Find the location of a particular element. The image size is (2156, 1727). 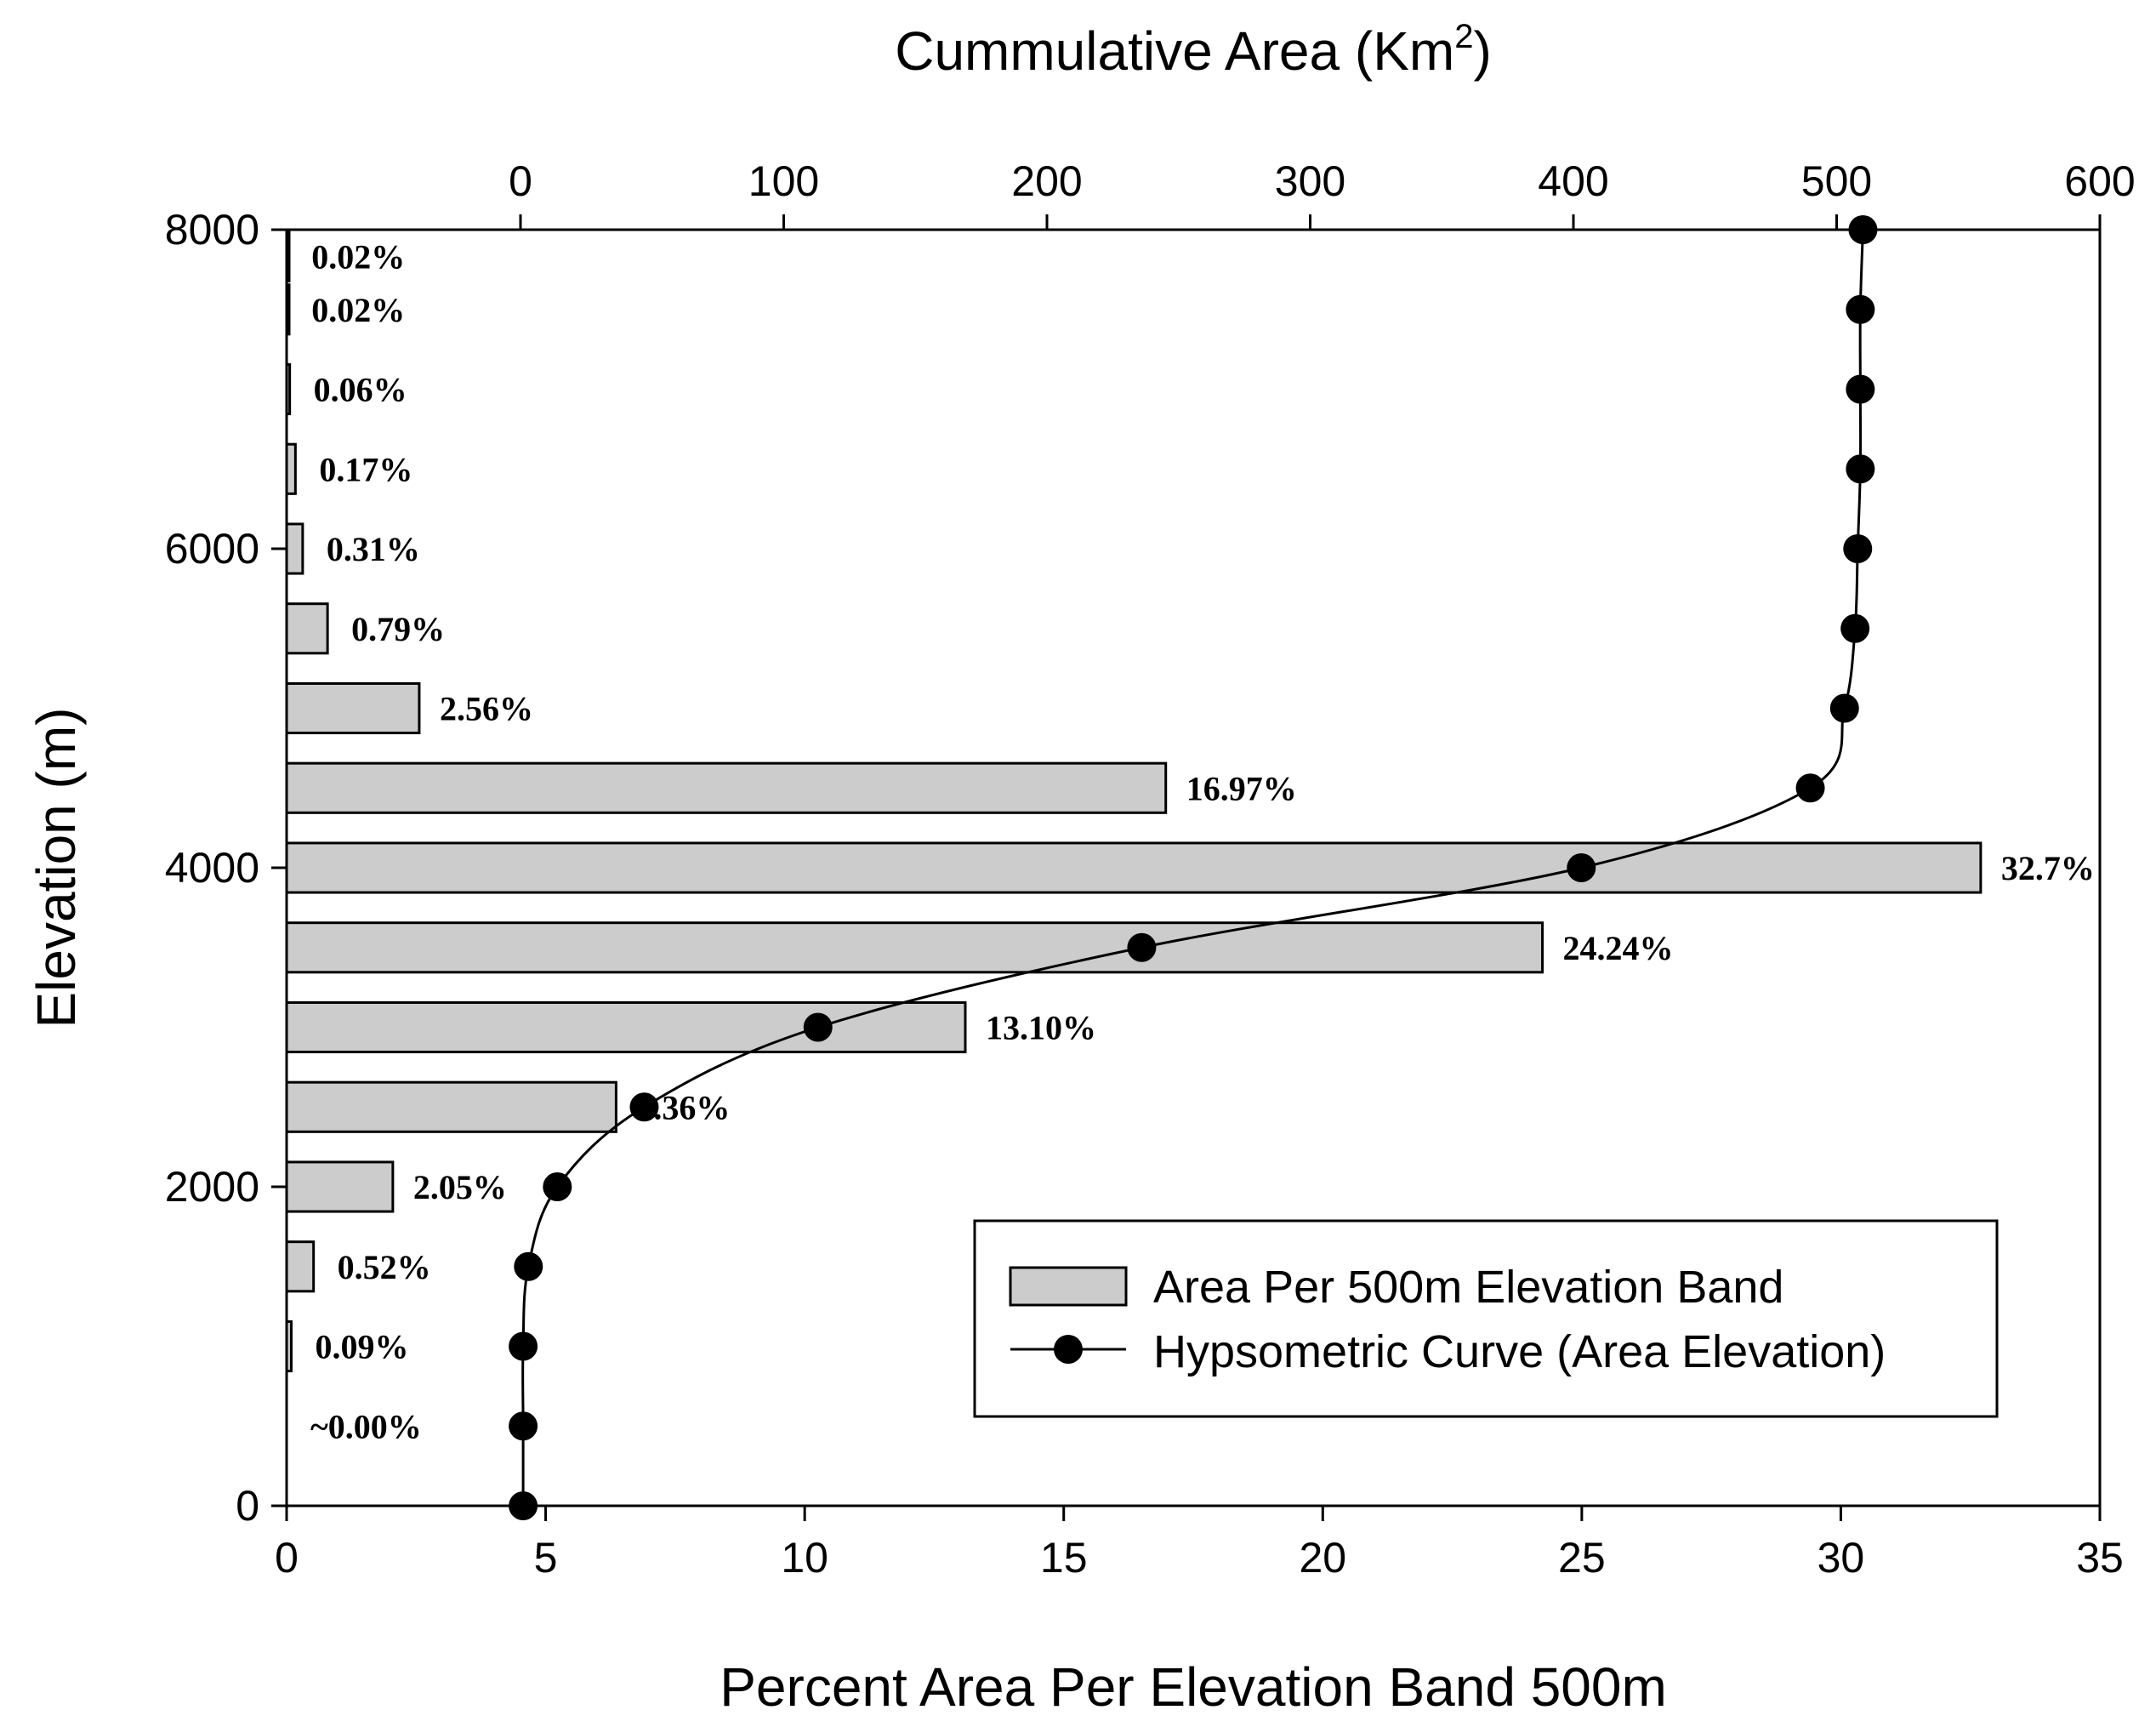

legend-curve-marker is located at coordinates (1069, 1349).